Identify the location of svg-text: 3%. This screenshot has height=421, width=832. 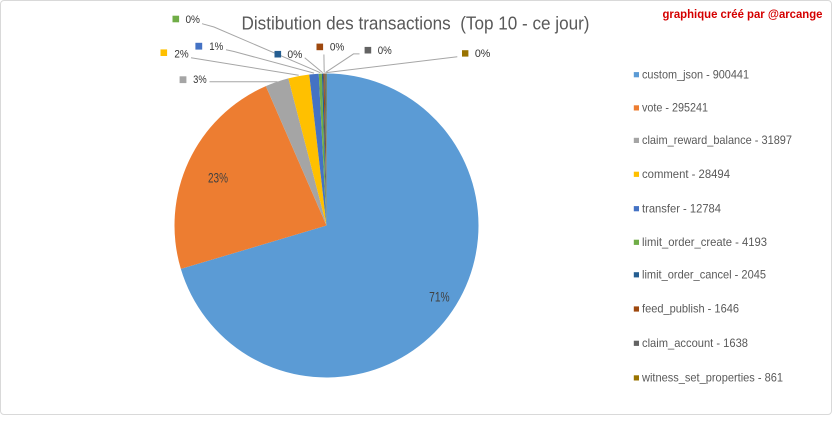
(200, 80).